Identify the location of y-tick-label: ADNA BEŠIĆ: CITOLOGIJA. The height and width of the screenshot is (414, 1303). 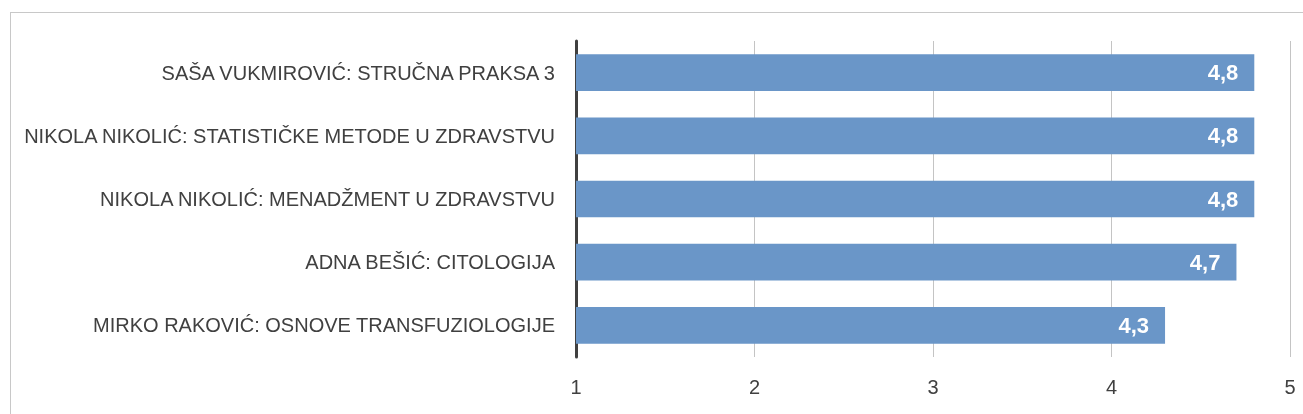
(430, 262).